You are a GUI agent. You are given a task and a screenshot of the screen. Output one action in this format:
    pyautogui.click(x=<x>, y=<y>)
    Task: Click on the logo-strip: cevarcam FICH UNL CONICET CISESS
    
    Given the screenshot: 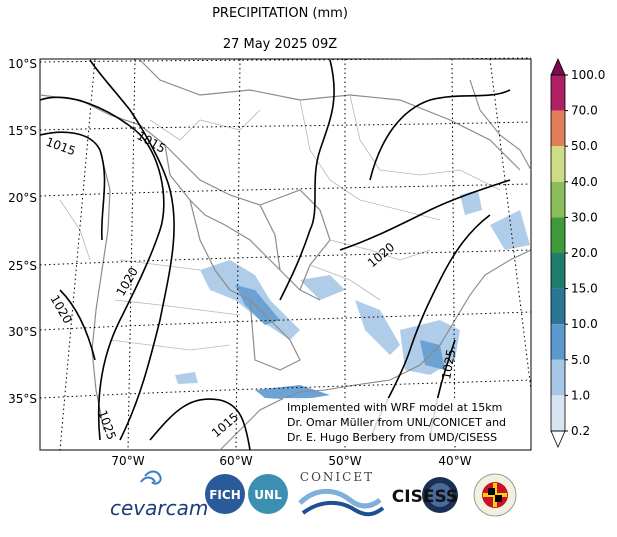 What is the action you would take?
    pyautogui.click(x=313, y=495)
    